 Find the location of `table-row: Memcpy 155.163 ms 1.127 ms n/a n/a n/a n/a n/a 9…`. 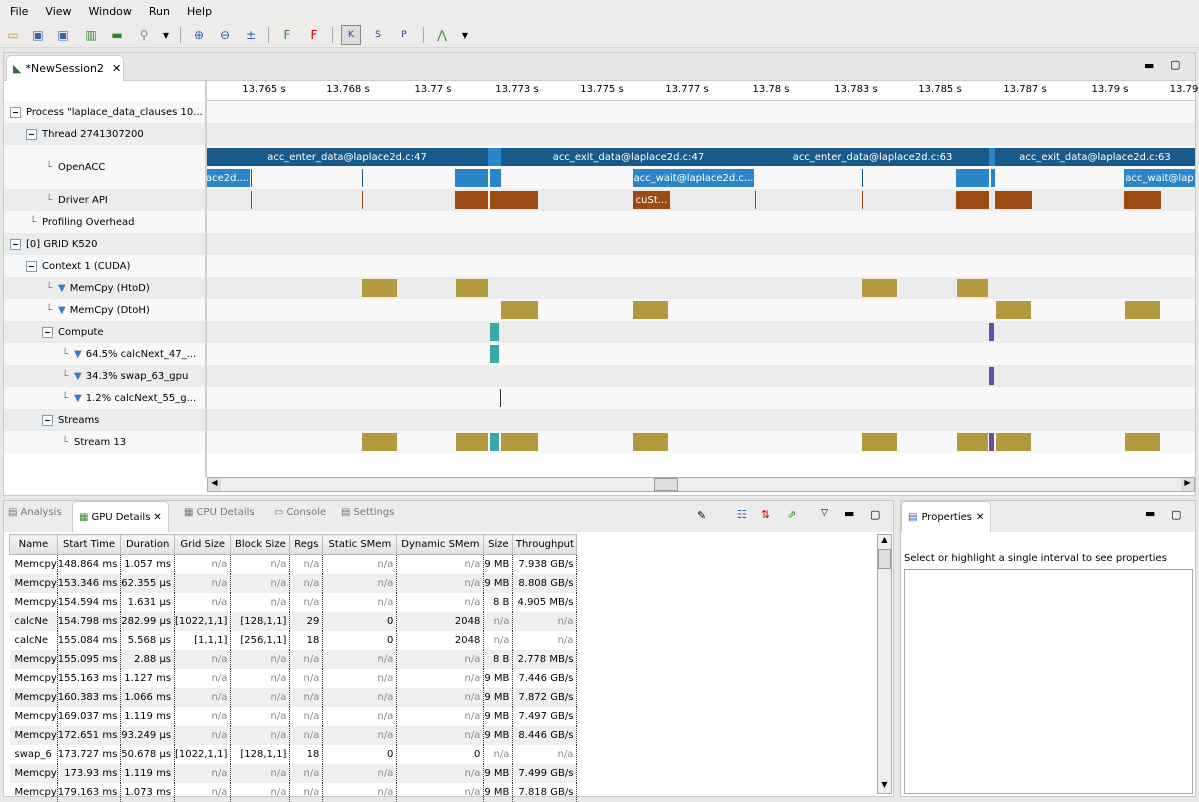

table-row: Memcpy 155.163 ms 1.127 ms n/a n/a n/a n/a n/a 9… is located at coordinates (293, 678).